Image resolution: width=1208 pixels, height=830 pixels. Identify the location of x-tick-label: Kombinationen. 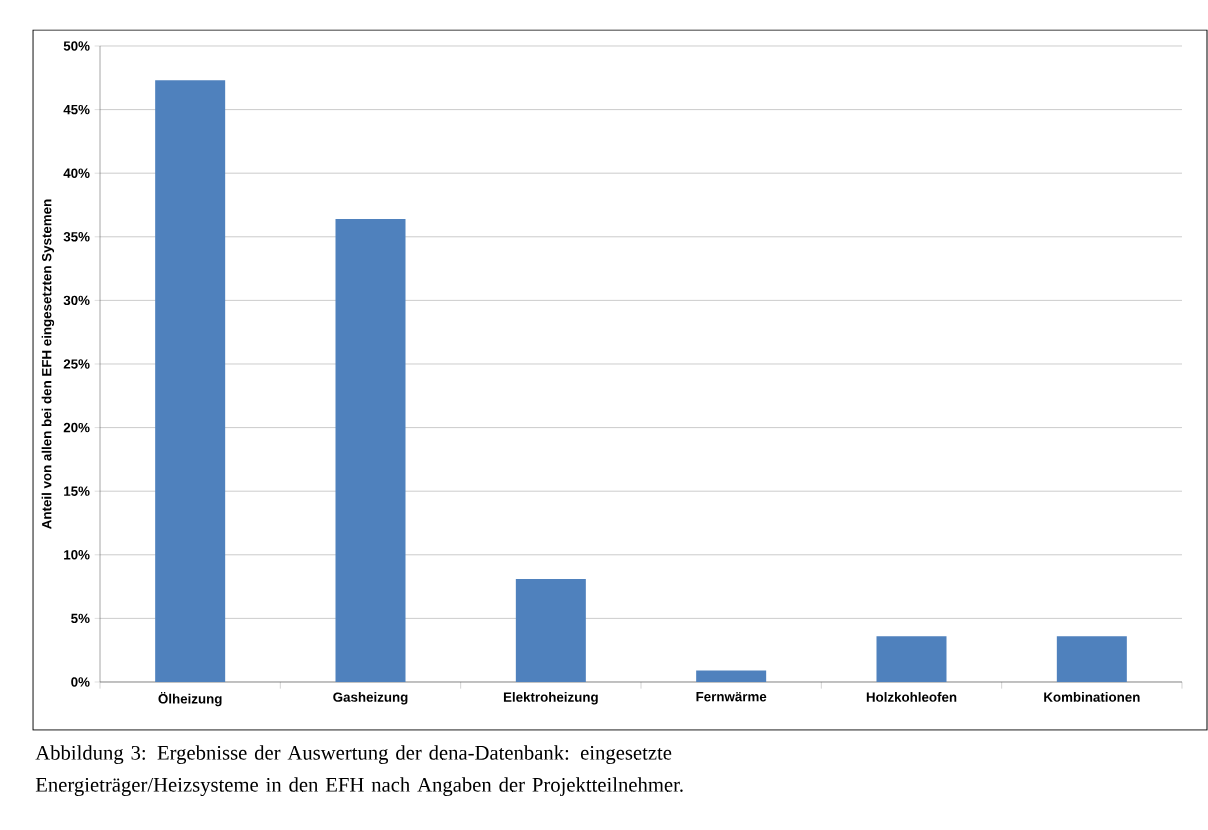
(1092, 697).